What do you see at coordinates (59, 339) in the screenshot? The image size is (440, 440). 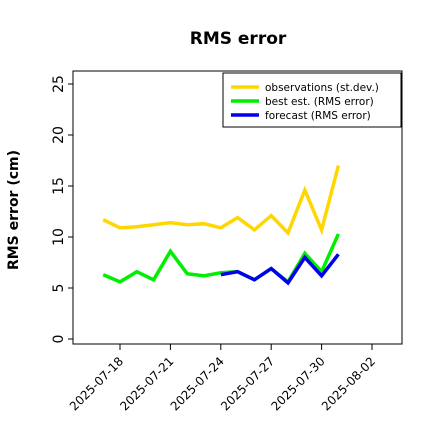 I see `y-tick-label: 0` at bounding box center [59, 339].